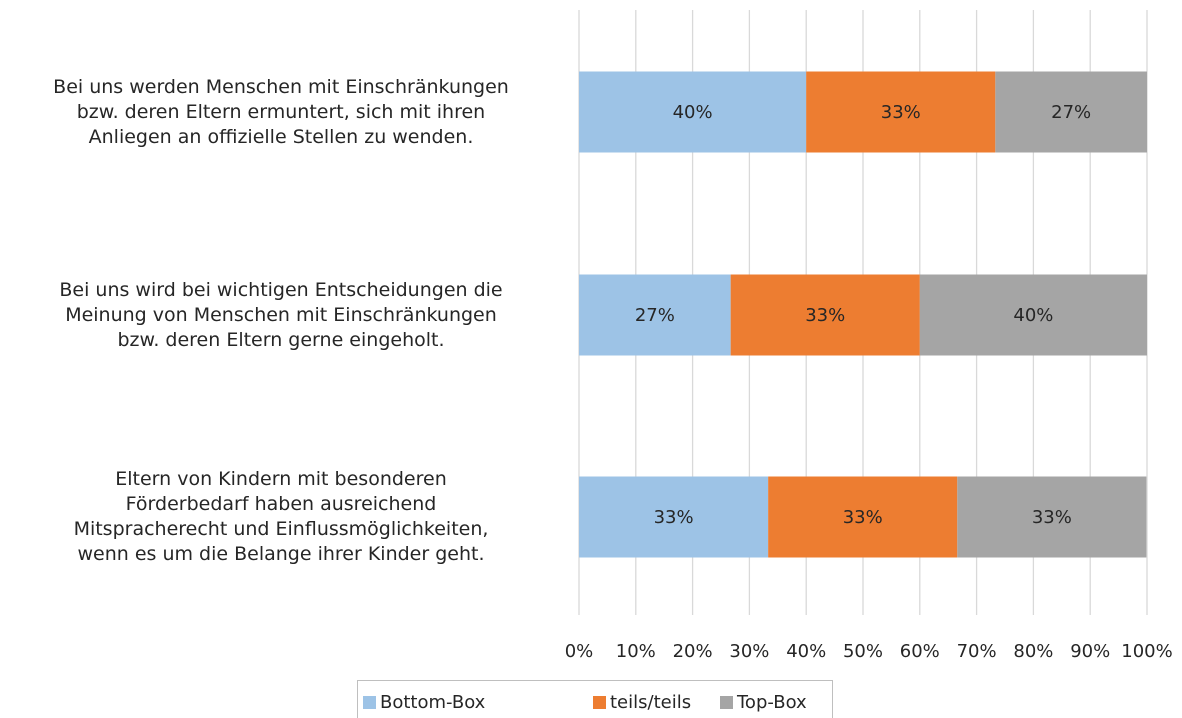 The width and height of the screenshot is (1182, 718). Describe the element at coordinates (1146, 651) in the screenshot. I see `x-tick-label: 100%` at that location.